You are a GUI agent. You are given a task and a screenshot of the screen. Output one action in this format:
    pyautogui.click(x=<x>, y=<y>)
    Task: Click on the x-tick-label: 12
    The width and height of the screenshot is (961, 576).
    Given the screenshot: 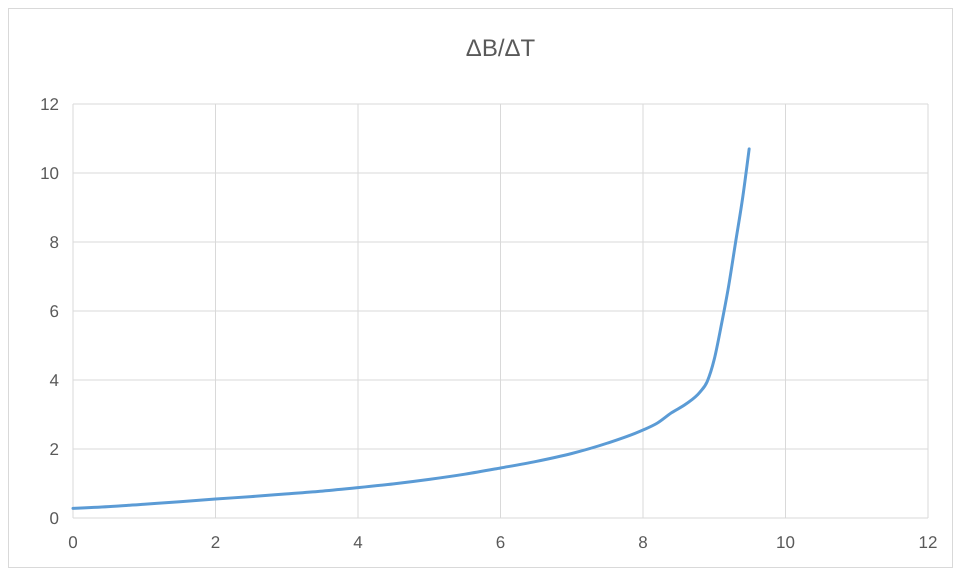 What is the action you would take?
    pyautogui.click(x=928, y=542)
    